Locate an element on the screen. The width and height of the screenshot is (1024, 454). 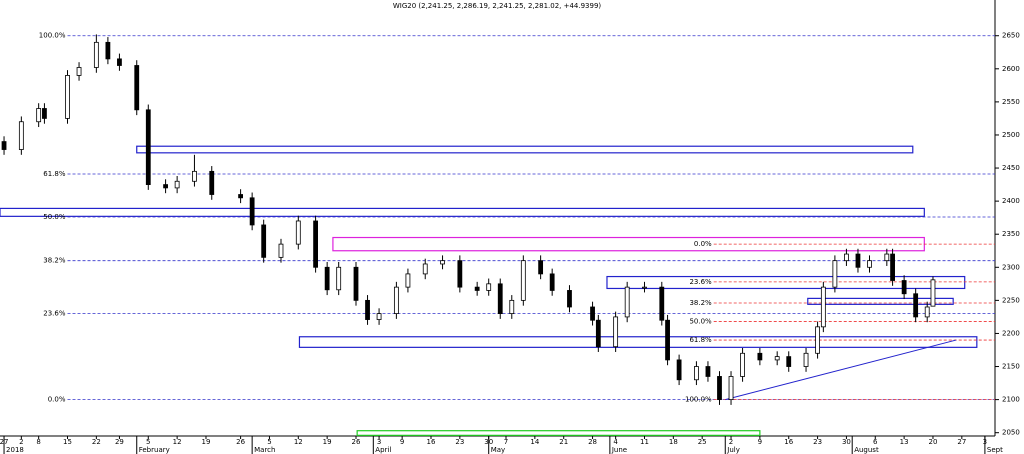
x-tick-label: 16 is located at coordinates (788, 442).